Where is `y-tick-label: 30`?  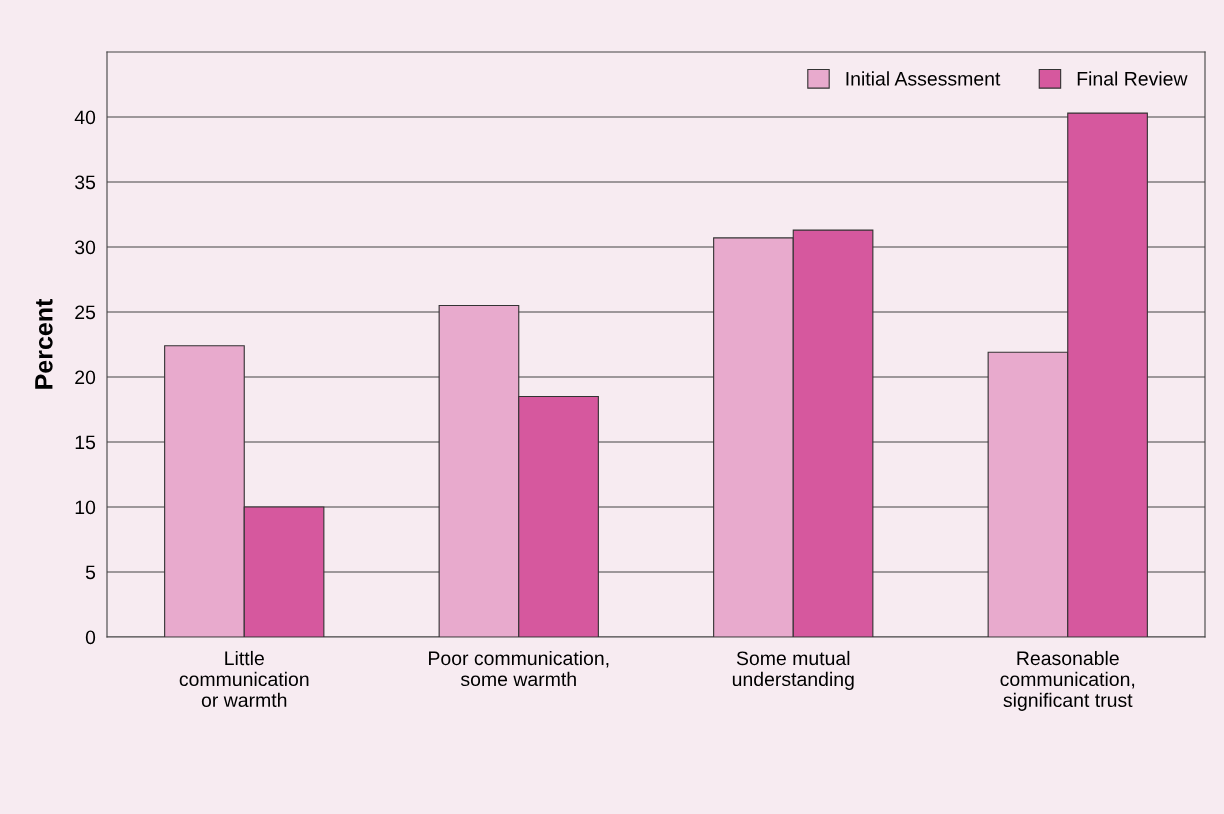
y-tick-label: 30 is located at coordinates (85, 247).